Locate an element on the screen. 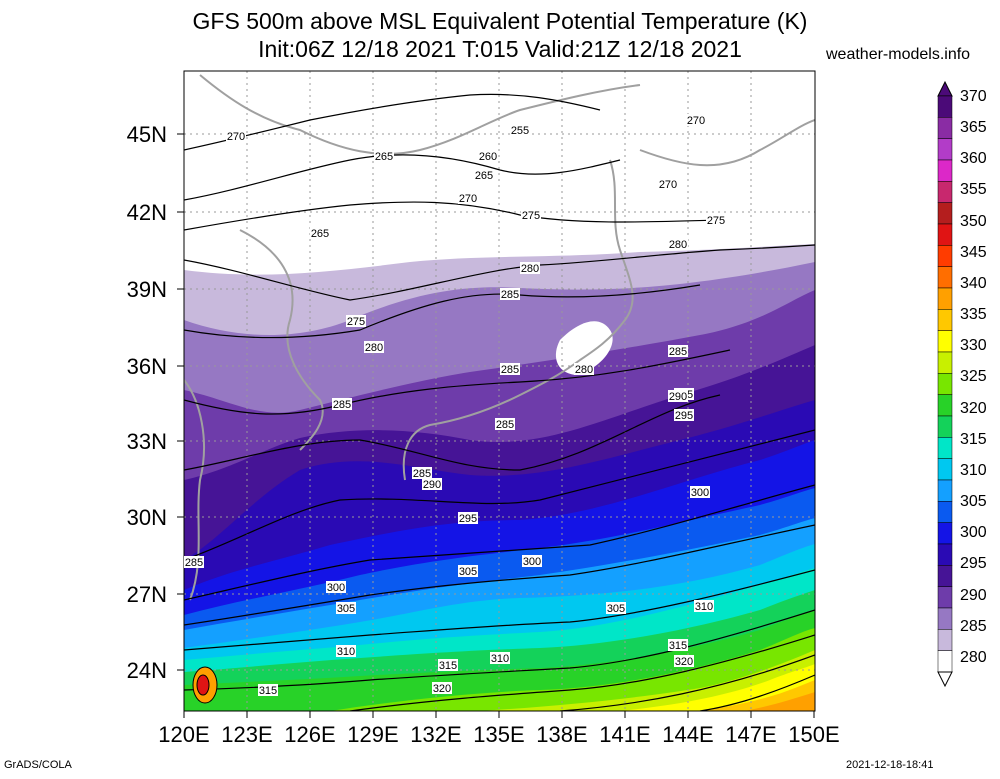  lat-label-39n: 39N is located at coordinates (146, 289).